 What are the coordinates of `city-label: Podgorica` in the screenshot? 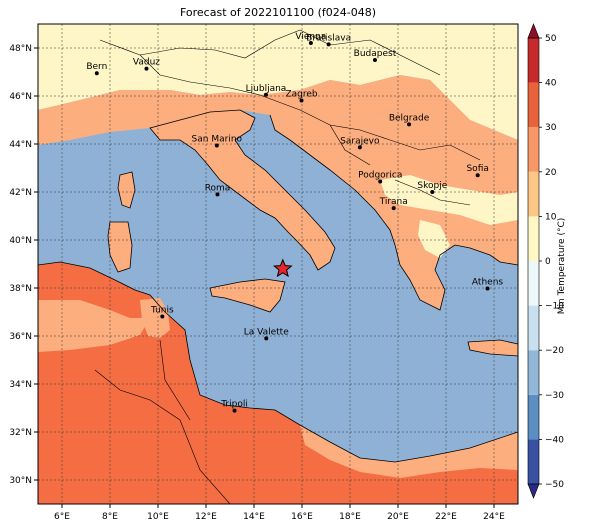 It's located at (380, 175).